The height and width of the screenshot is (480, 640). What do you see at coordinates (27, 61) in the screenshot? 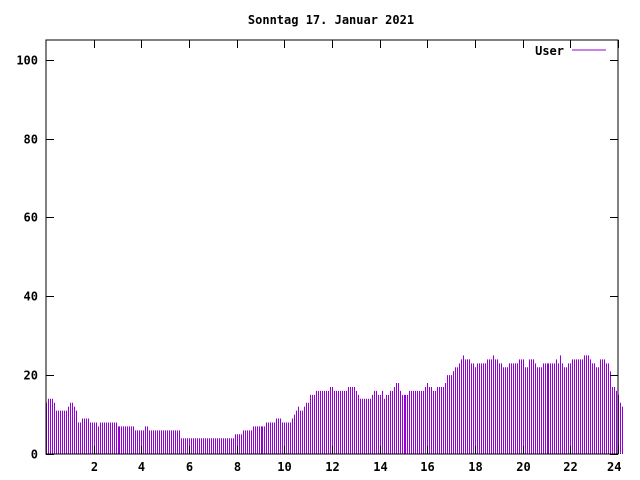
I see `y-tick-label: 100` at bounding box center [27, 61].